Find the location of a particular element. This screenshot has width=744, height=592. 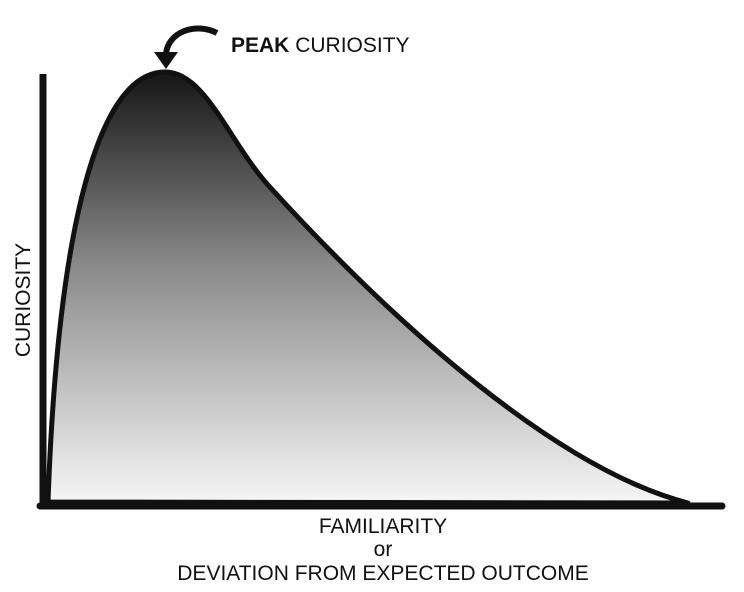

arrow-head is located at coordinates (166, 60).